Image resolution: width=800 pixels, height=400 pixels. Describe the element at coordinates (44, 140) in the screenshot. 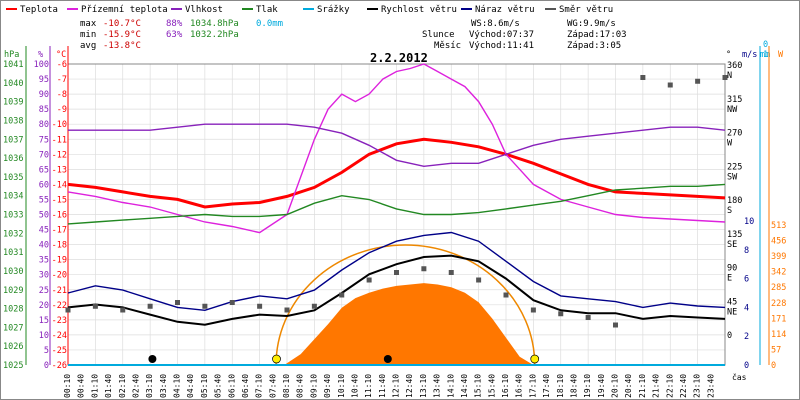

I see `tick-humidity: 75` at that location.